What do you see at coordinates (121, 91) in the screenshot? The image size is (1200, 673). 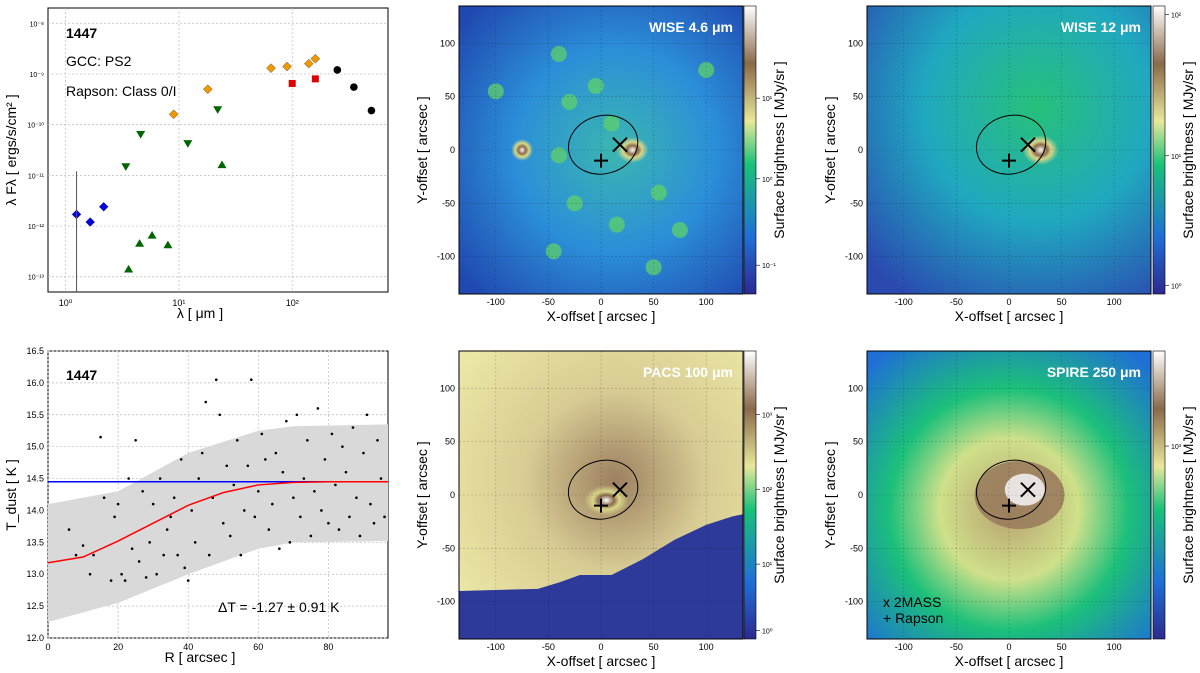 I see `sed-rapson-label: Rapson: Class 0/I` at bounding box center [121, 91].